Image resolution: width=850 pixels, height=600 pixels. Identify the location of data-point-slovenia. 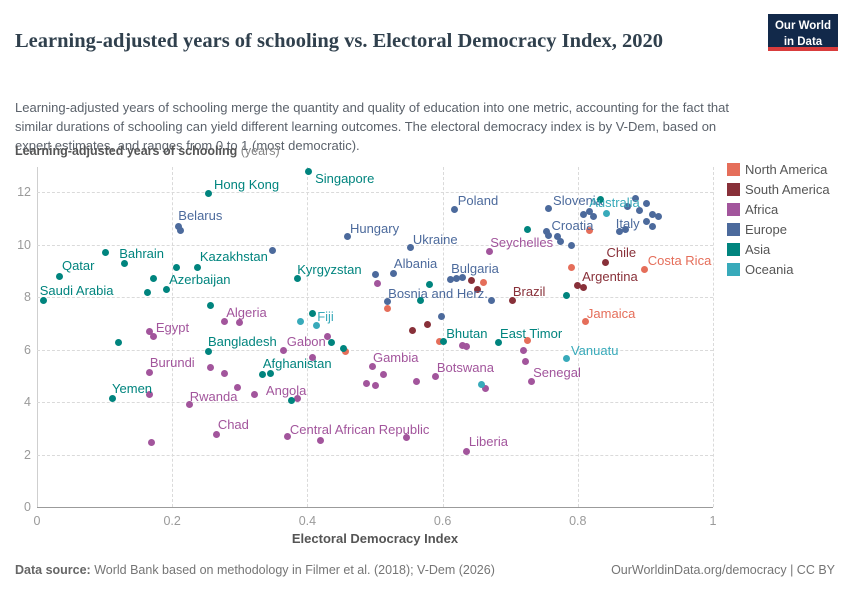
(548, 208).